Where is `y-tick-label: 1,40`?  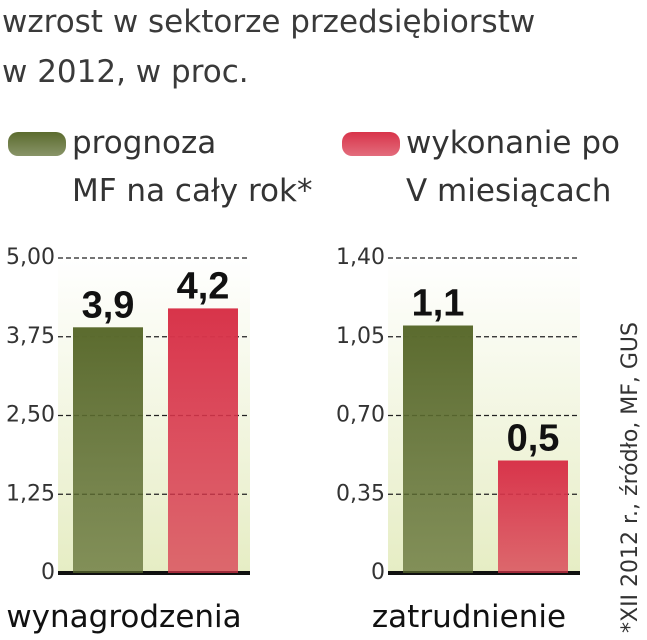
y-tick-label: 1,40 is located at coordinates (360, 257).